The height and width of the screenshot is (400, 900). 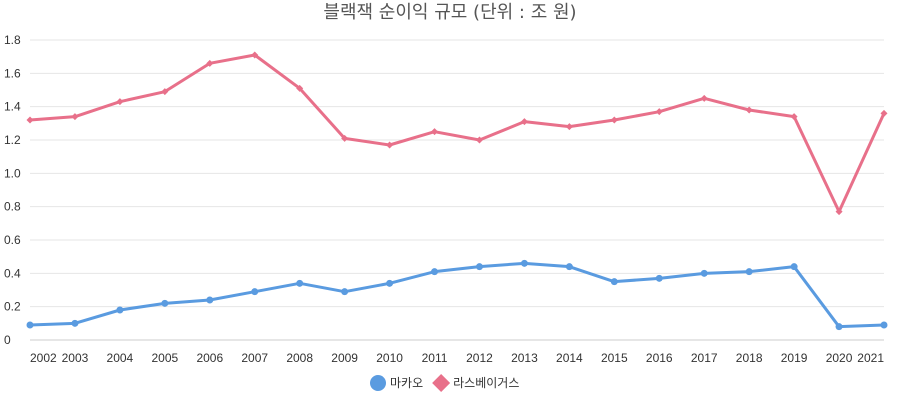 I want to click on x-tick-label: 2008, so click(x=299, y=358).